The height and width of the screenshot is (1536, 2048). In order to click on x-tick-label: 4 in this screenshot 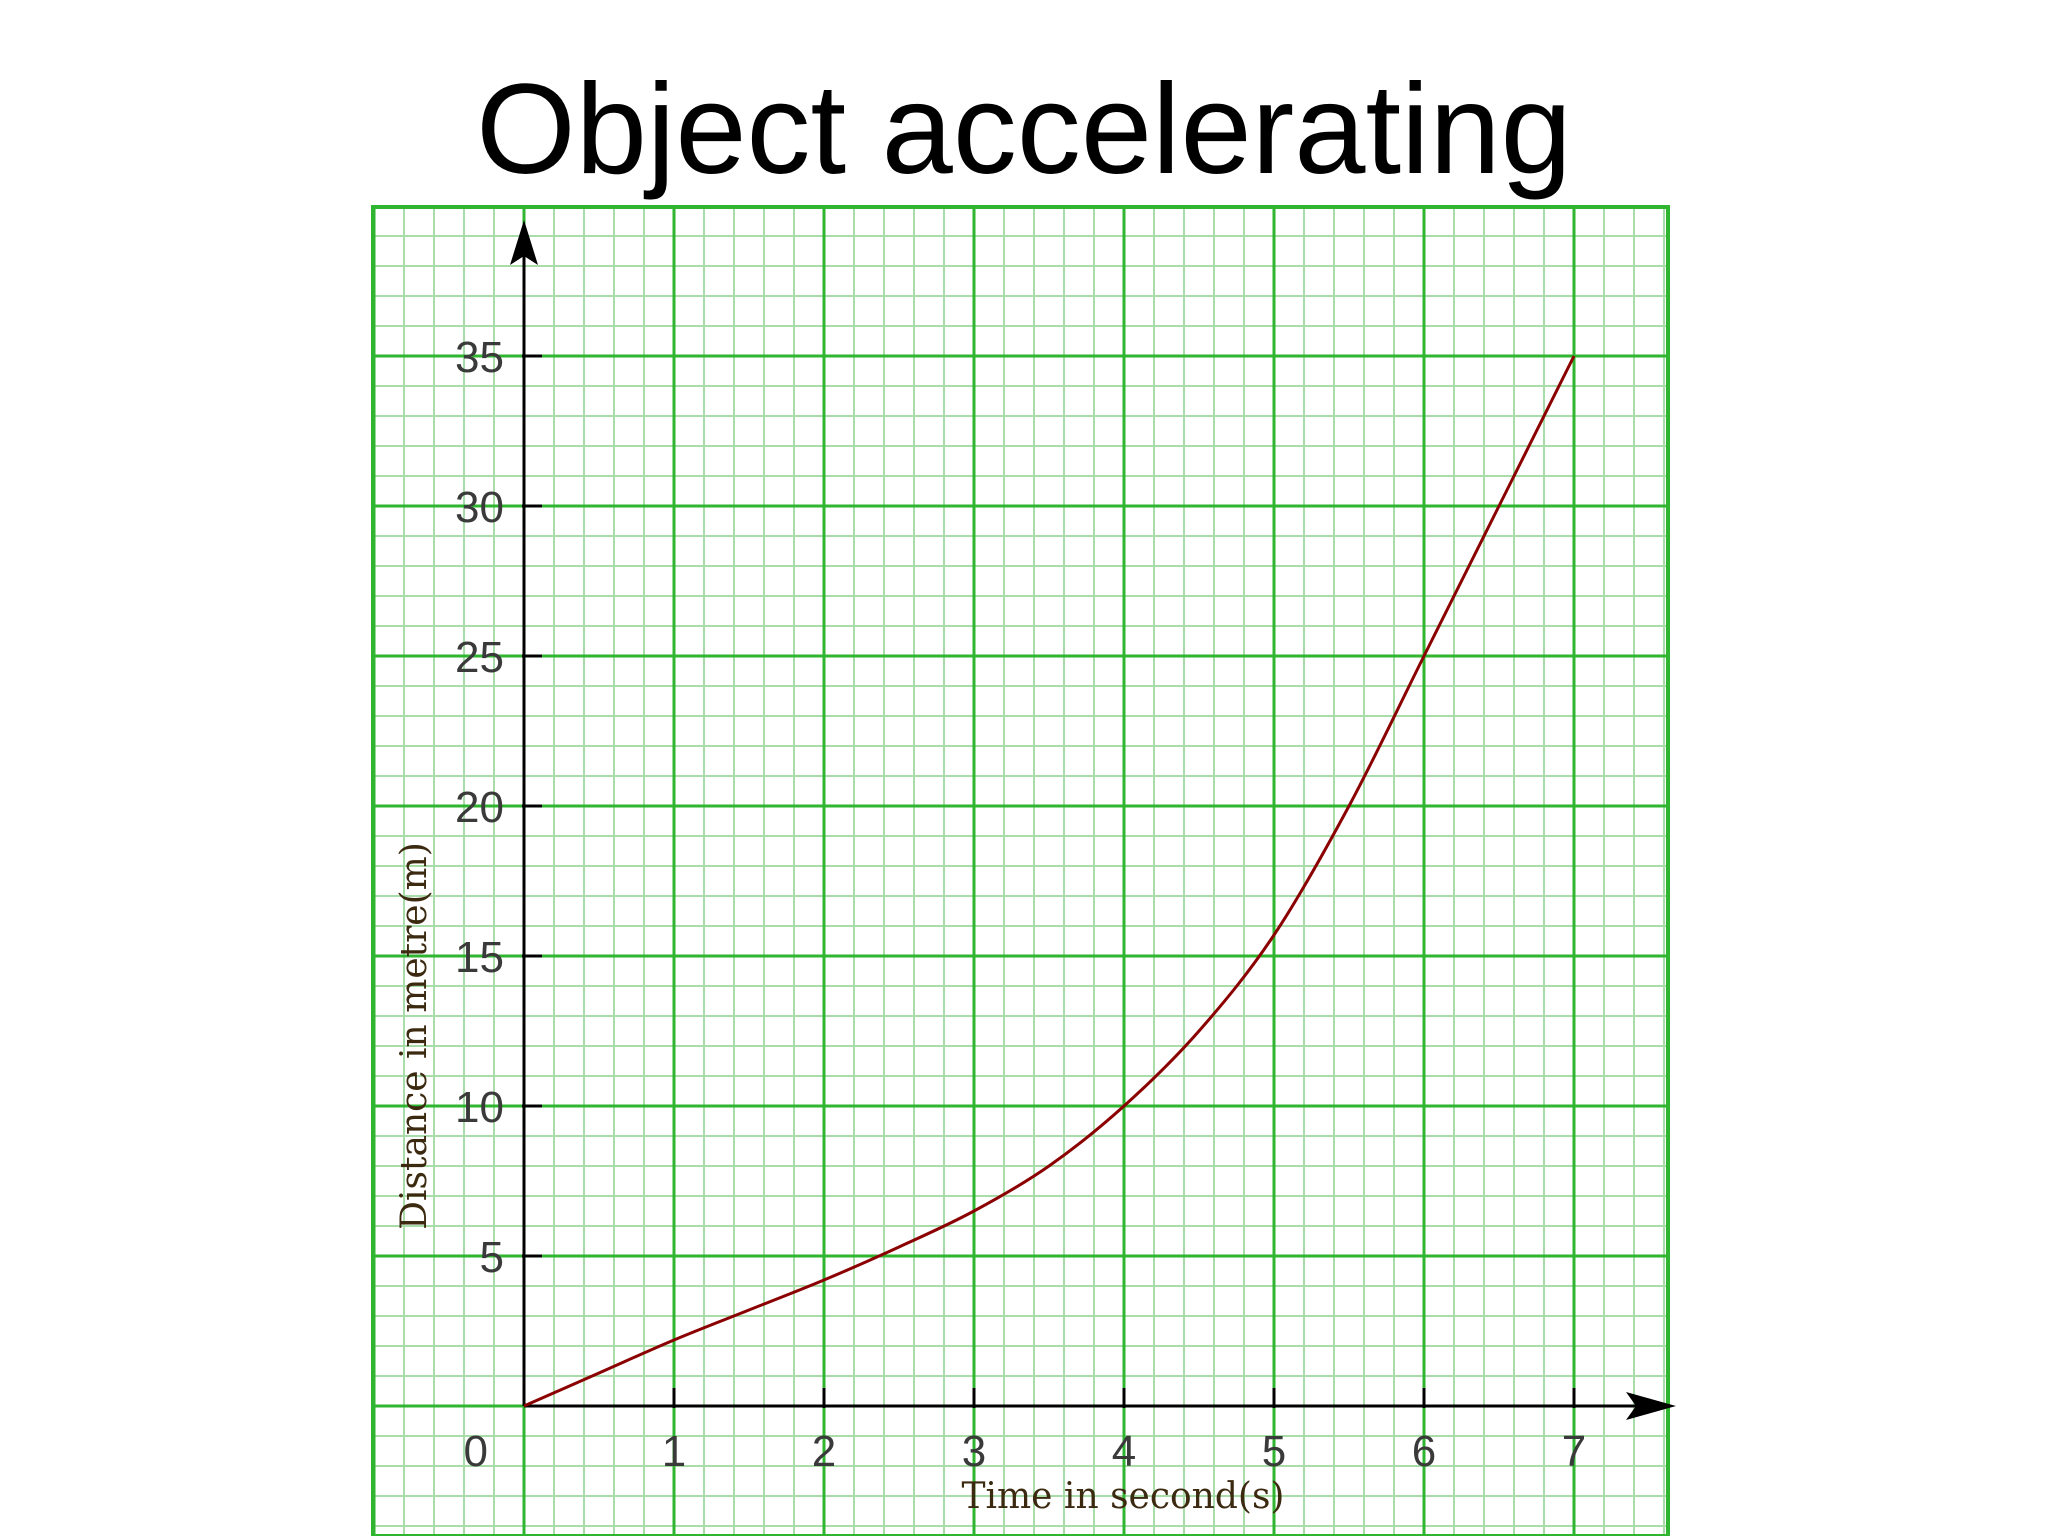, I will do `click(1124, 1451)`.